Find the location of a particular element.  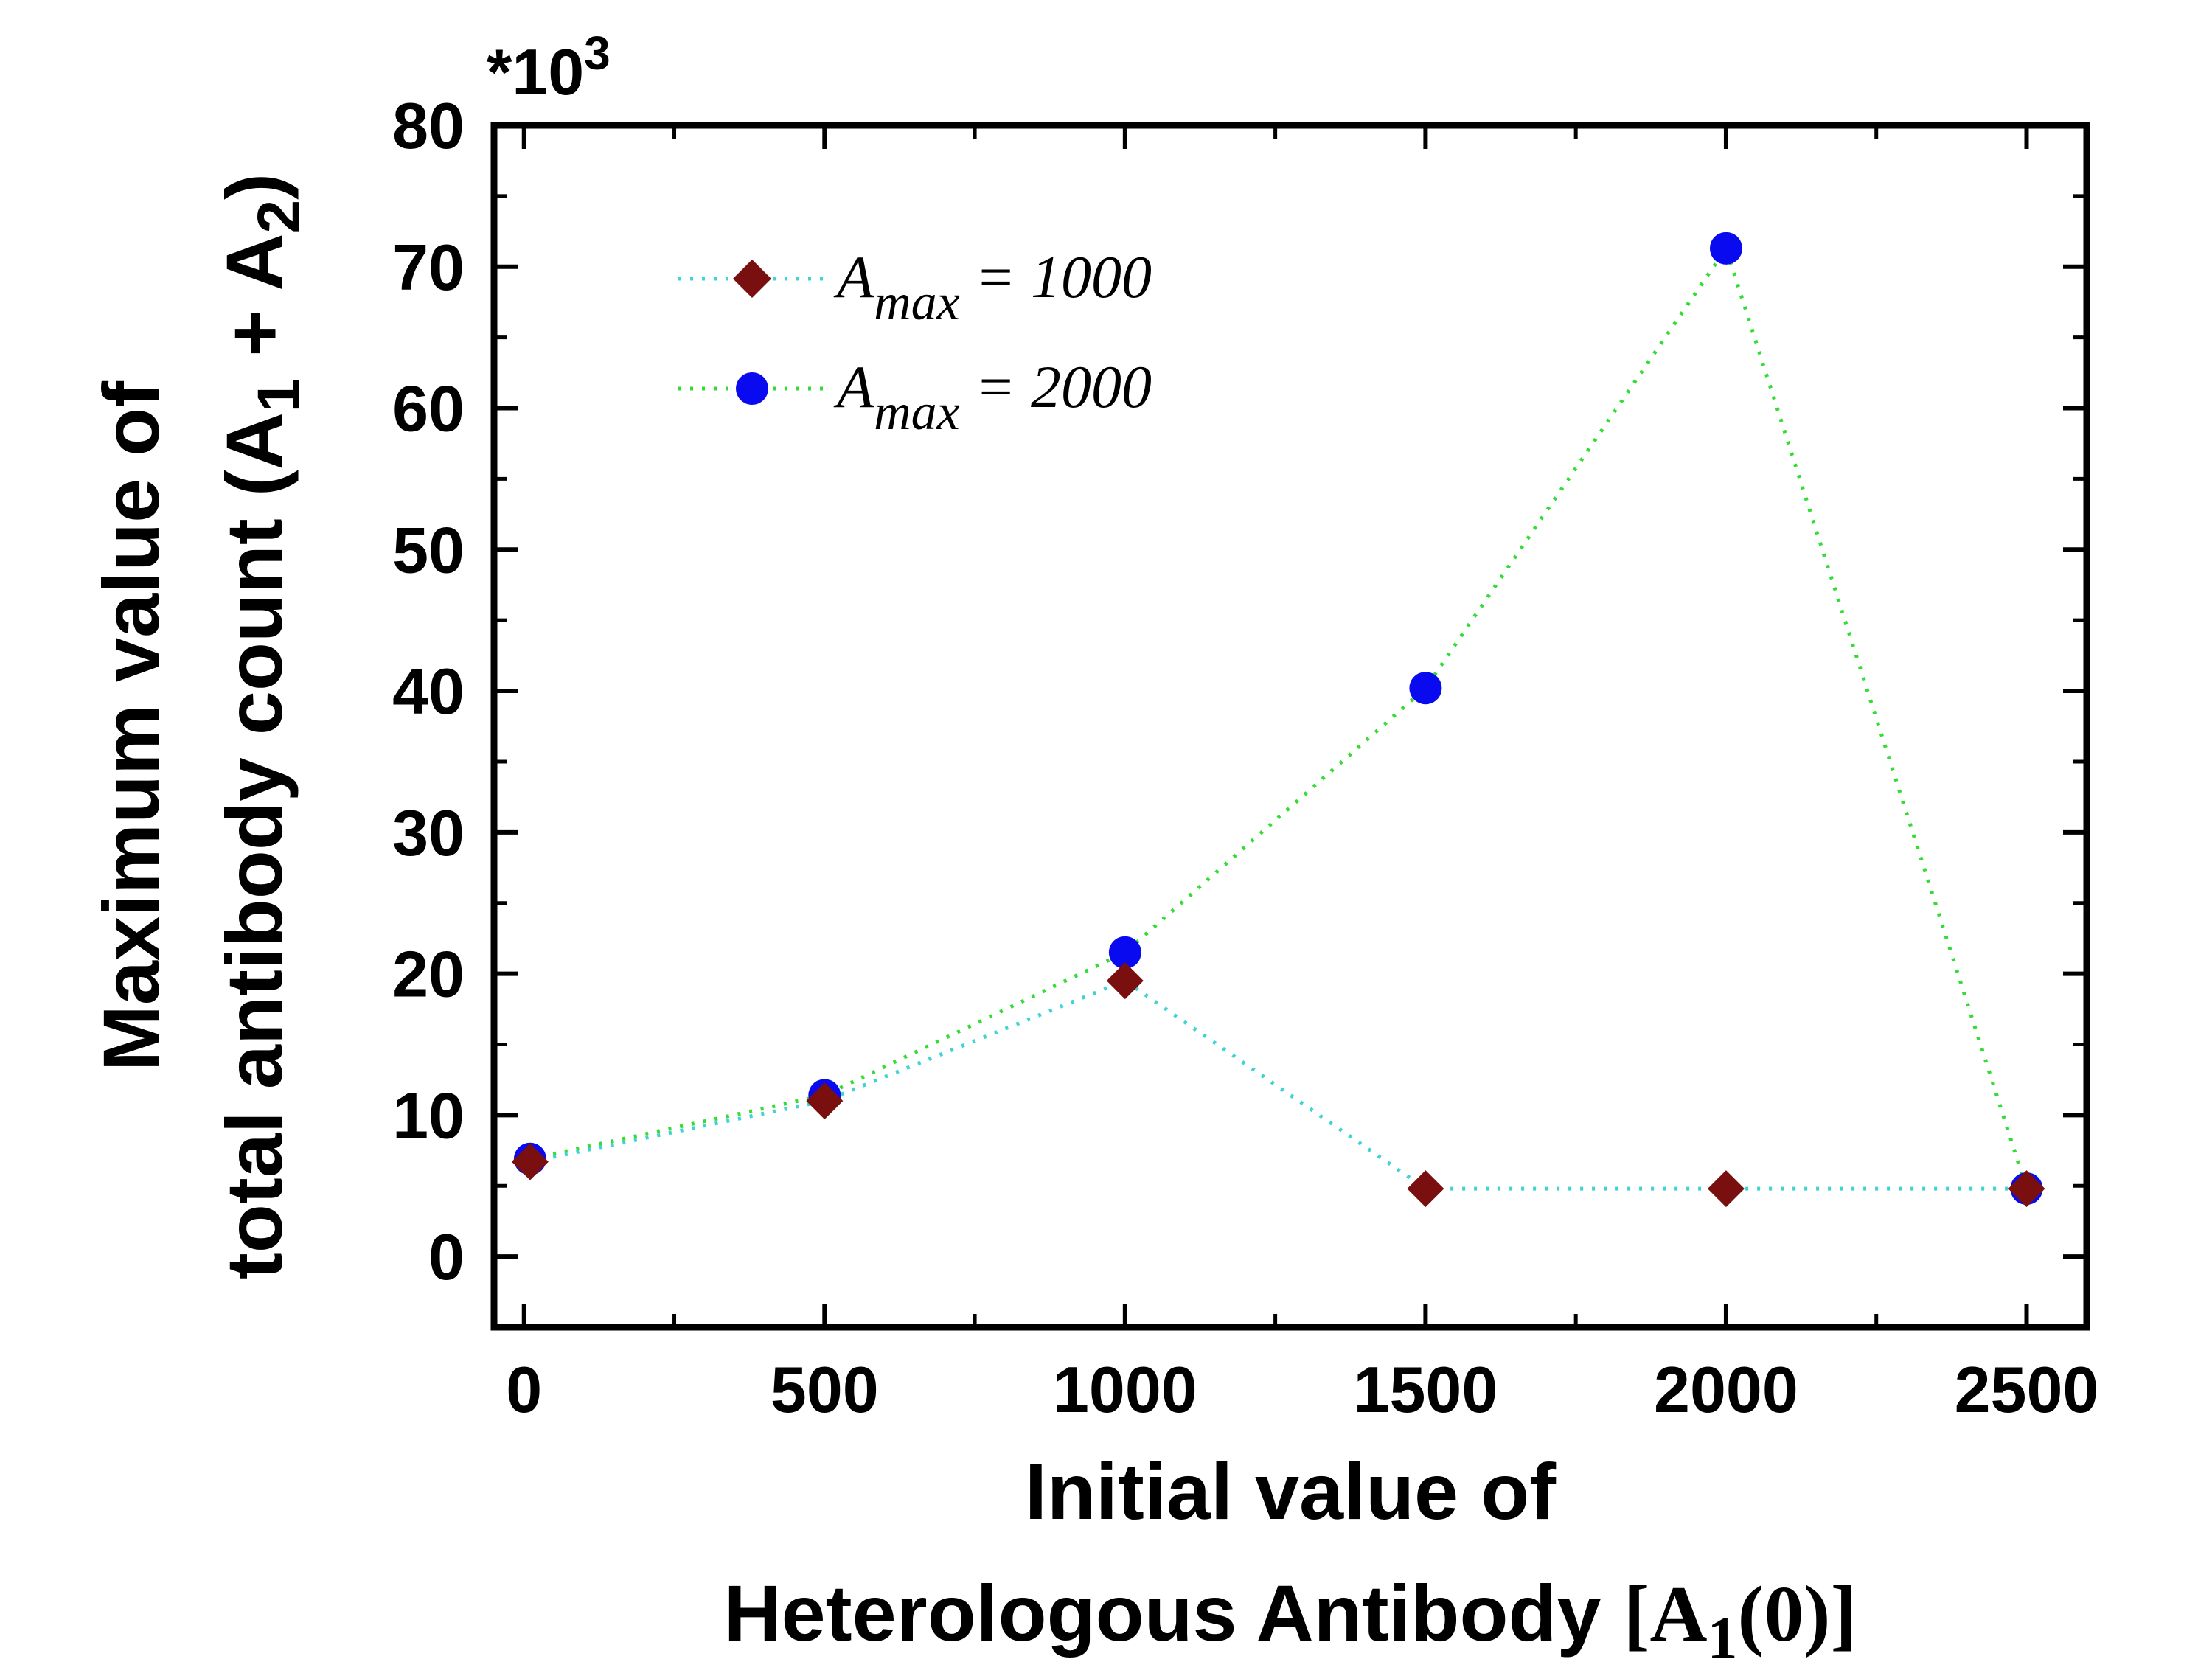

legend-label-series-2: Amax = 2000 is located at coordinates (992, 397).